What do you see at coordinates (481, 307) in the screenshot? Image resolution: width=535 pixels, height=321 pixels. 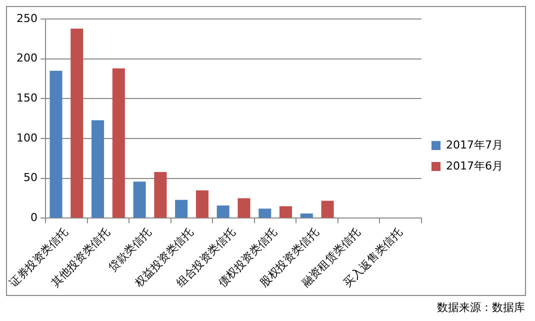 I see `source-note: 数据来源：数据库` at bounding box center [481, 307].